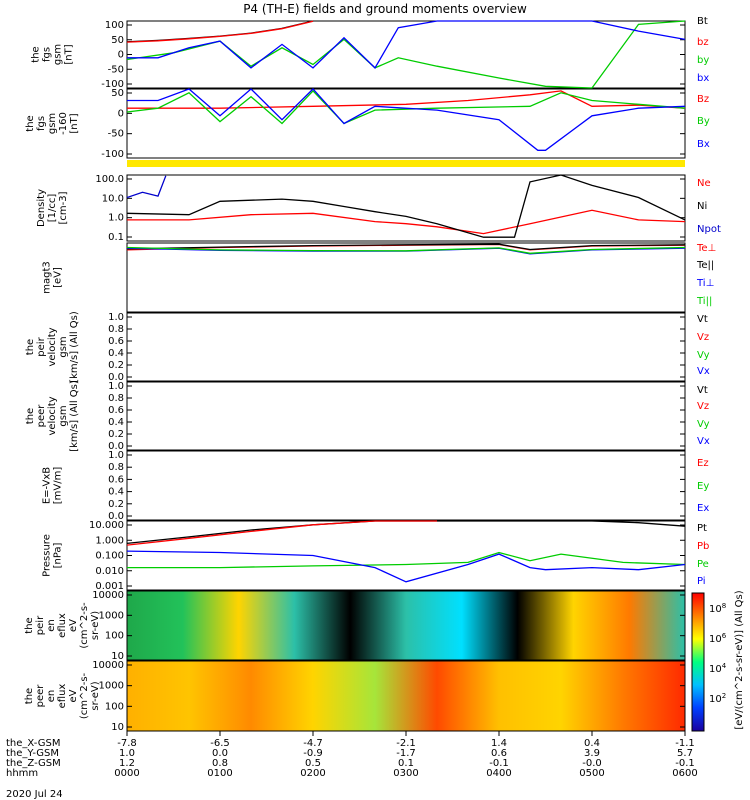 This screenshot has width=750, height=800. Describe the element at coordinates (739, 659) in the screenshot. I see `colorbar-label: [eV/(cm^2-s-sr-eV)] (All Qs)` at that location.